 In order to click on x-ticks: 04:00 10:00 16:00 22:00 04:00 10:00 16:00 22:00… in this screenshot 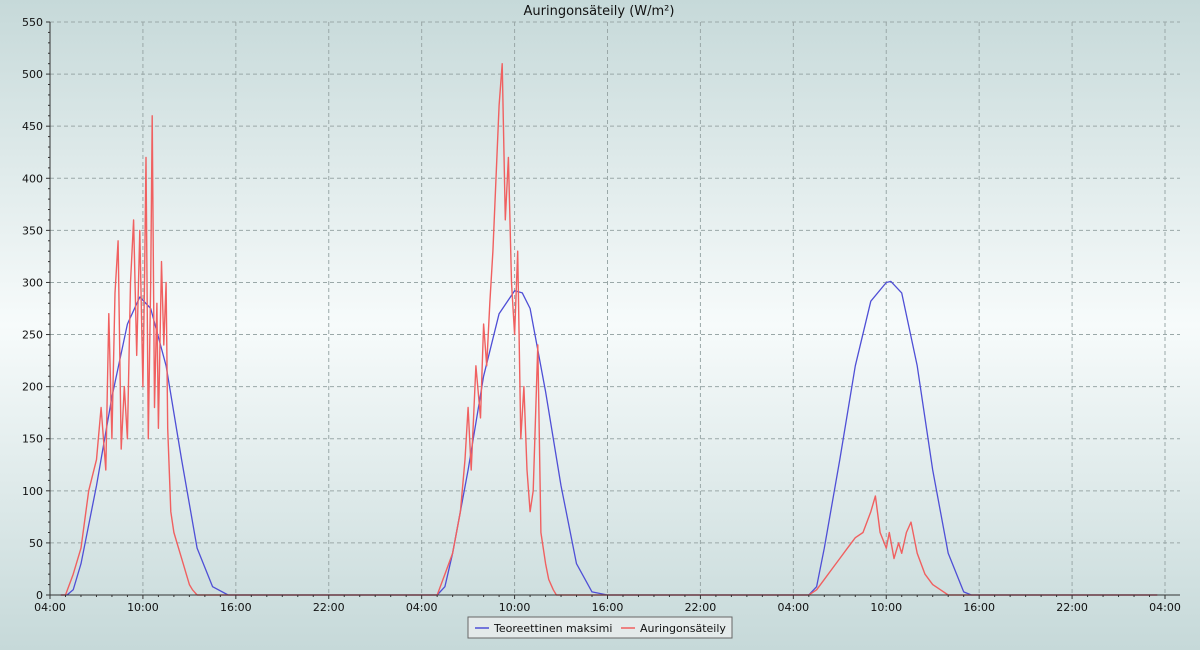, I will do `click(607, 604)`.